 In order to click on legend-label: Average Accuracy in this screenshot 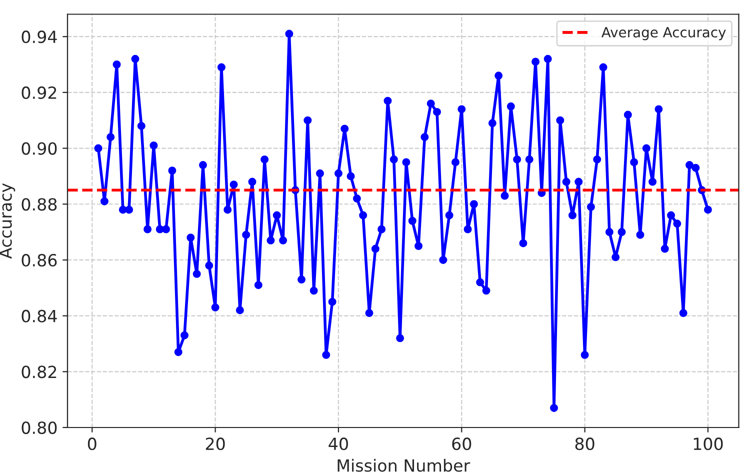, I will do `click(663, 33)`.